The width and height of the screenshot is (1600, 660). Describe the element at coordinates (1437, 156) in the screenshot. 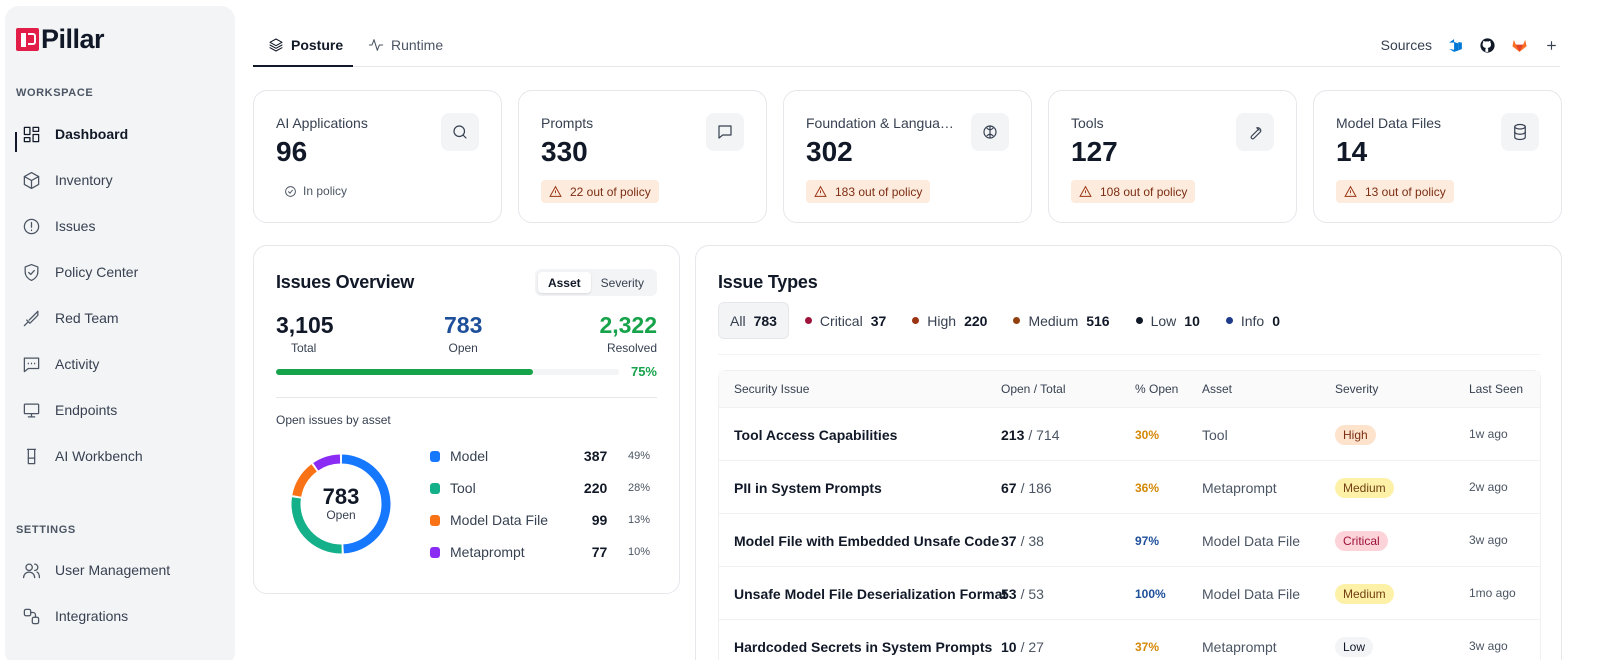

I see `stat-card-model-data-files: Model Data Files 14 13 out of policy` at that location.